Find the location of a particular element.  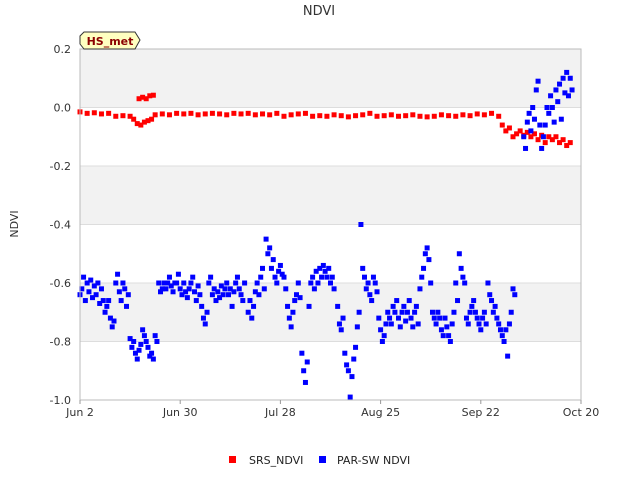

badge-text: HS_met is located at coordinates (110, 41).